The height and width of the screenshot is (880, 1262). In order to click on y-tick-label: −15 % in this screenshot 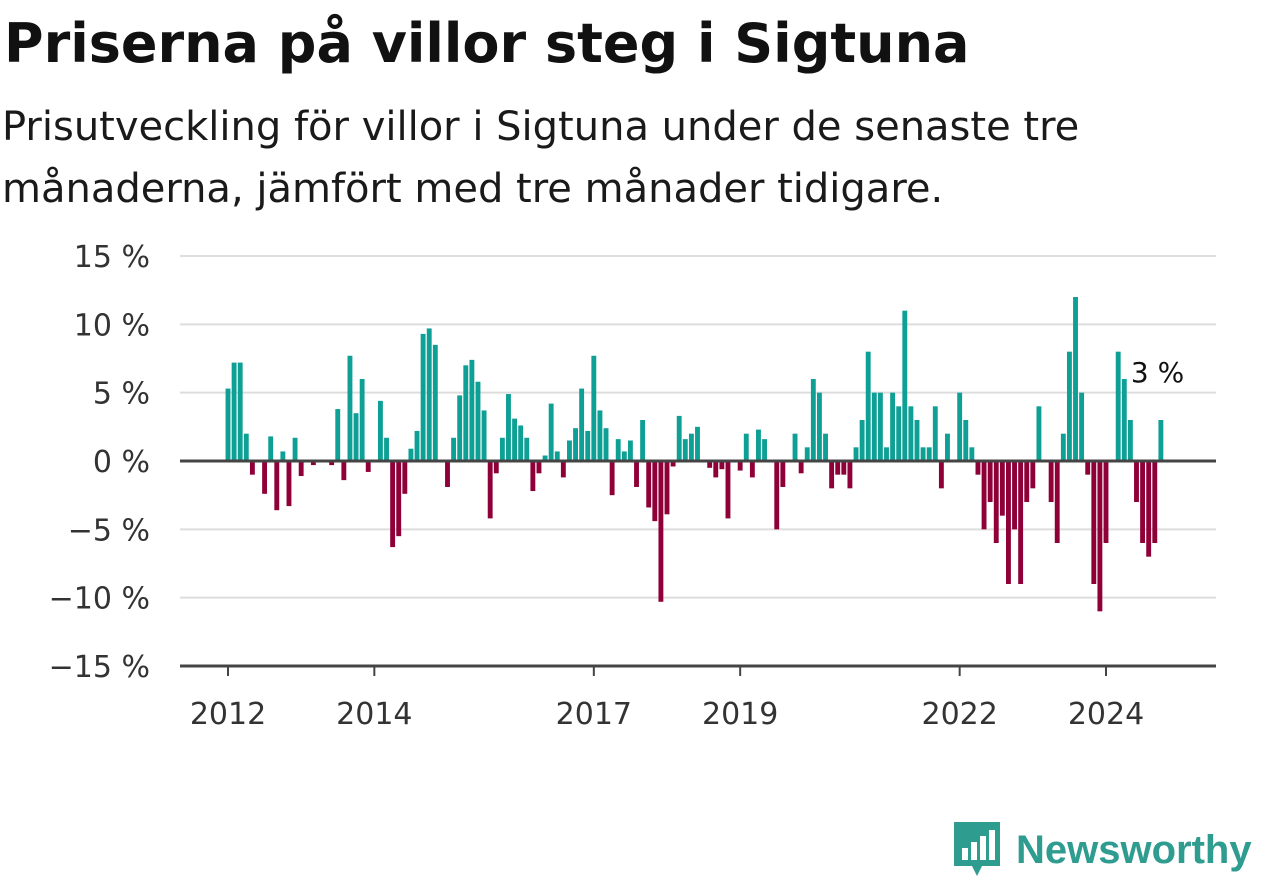, I will do `click(99, 667)`.